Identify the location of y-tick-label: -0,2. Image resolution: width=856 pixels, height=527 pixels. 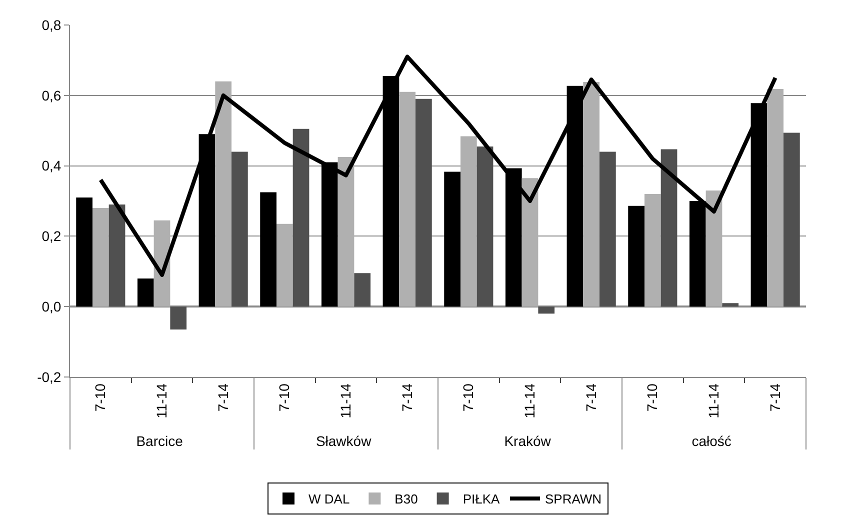
(49, 376).